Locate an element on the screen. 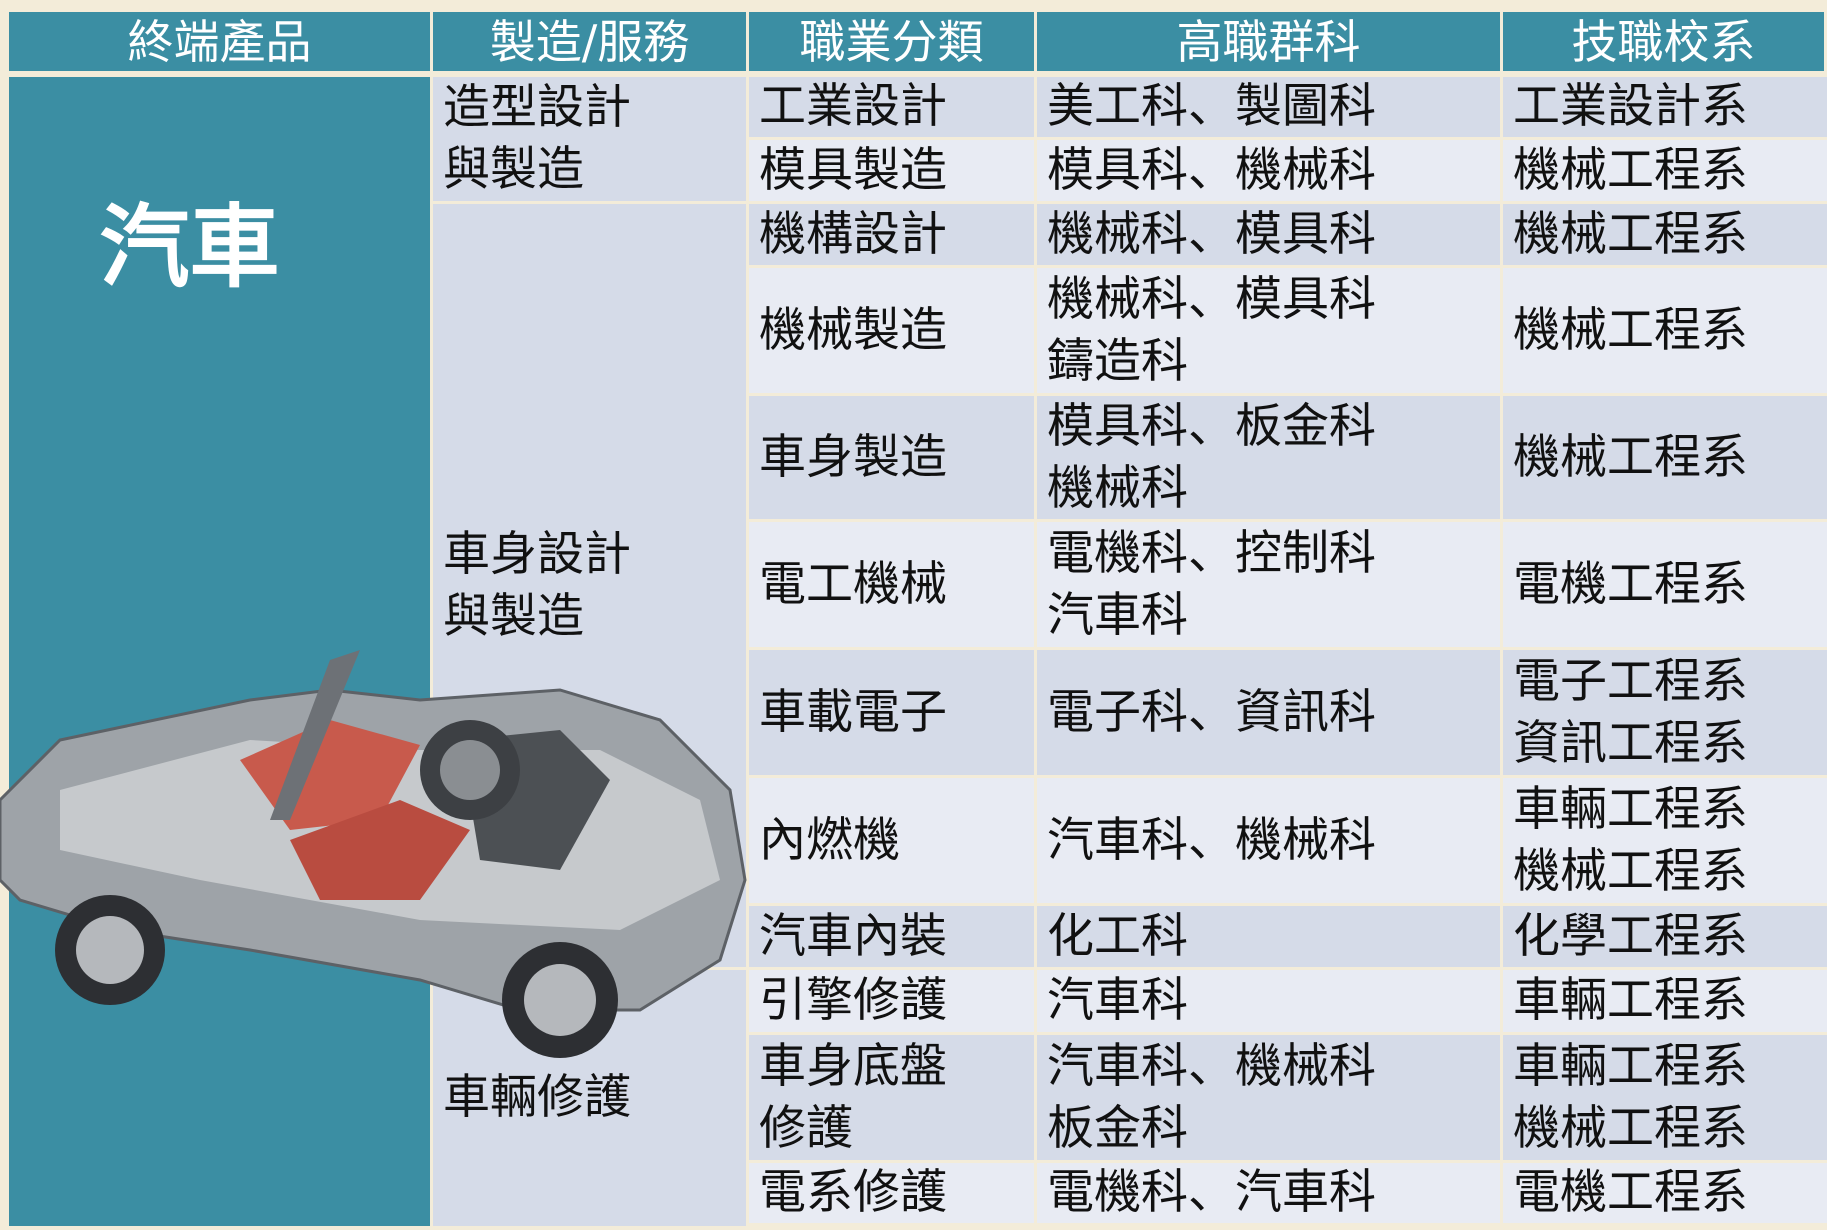 The width and height of the screenshot is (1827, 1230). vocational-cell: 電機科、汽車科 is located at coordinates (1268, 1193).